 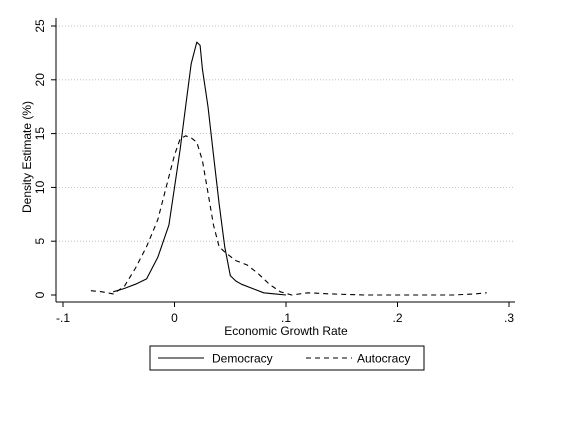 I want to click on legend-label-autocracy: Autocracy, so click(x=383, y=359).